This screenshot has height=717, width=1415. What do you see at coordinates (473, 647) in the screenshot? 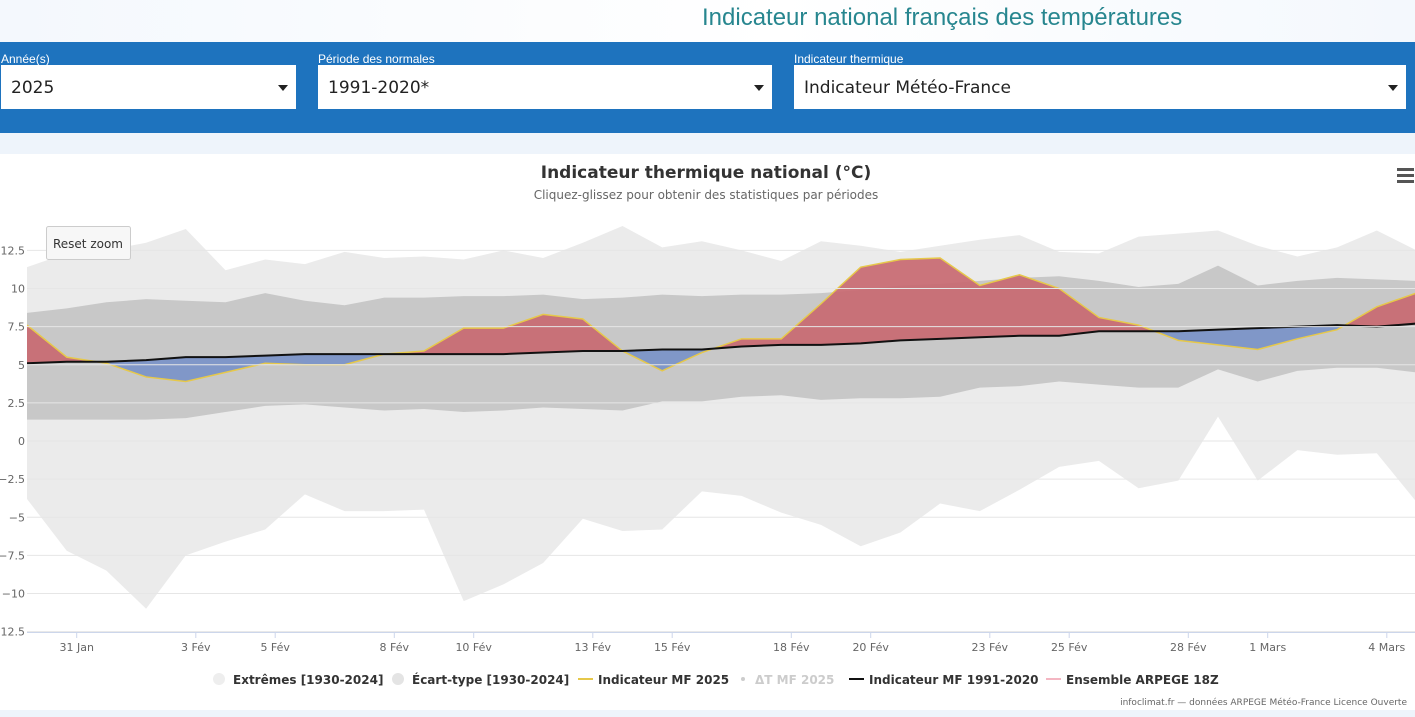
I see `x-tick-label: 10 Fév` at bounding box center [473, 647].